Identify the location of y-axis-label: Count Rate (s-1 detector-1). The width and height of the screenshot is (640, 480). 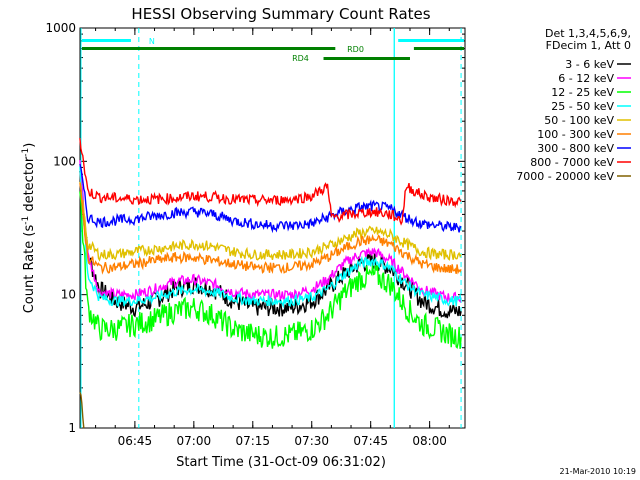
(29, 228).